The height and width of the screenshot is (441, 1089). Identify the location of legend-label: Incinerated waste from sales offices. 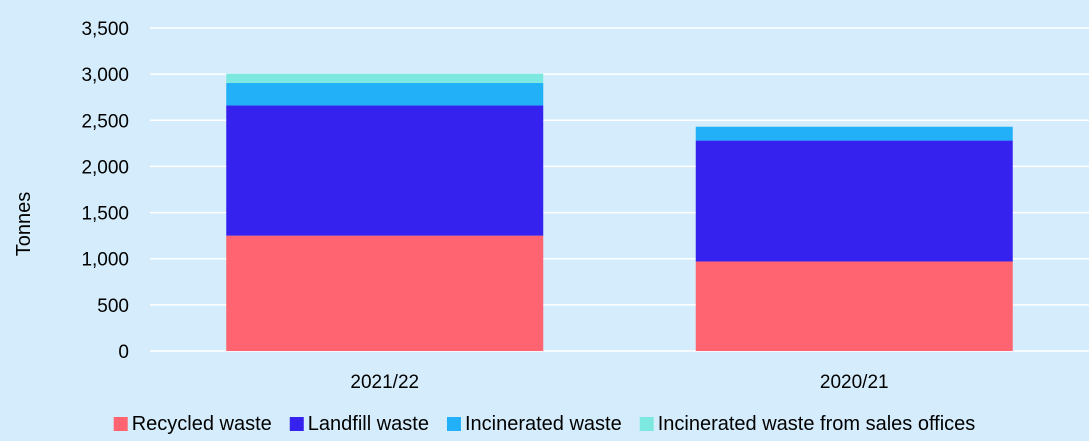
(817, 424).